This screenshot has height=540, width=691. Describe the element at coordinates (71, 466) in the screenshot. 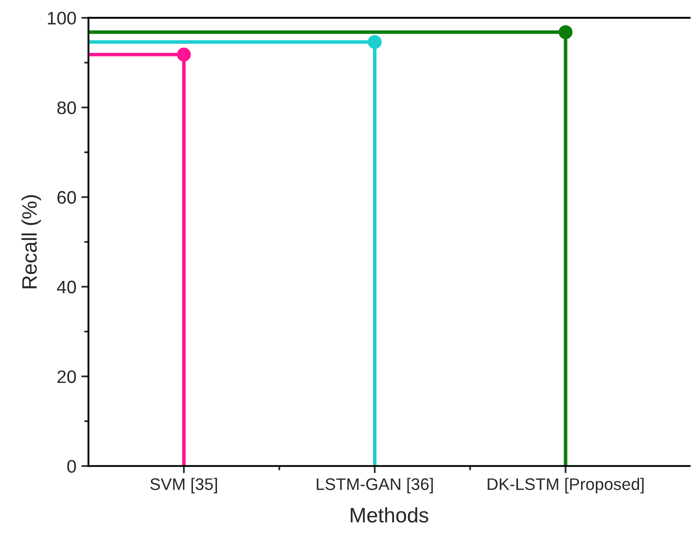

I see `y-tick-label: 0` at that location.